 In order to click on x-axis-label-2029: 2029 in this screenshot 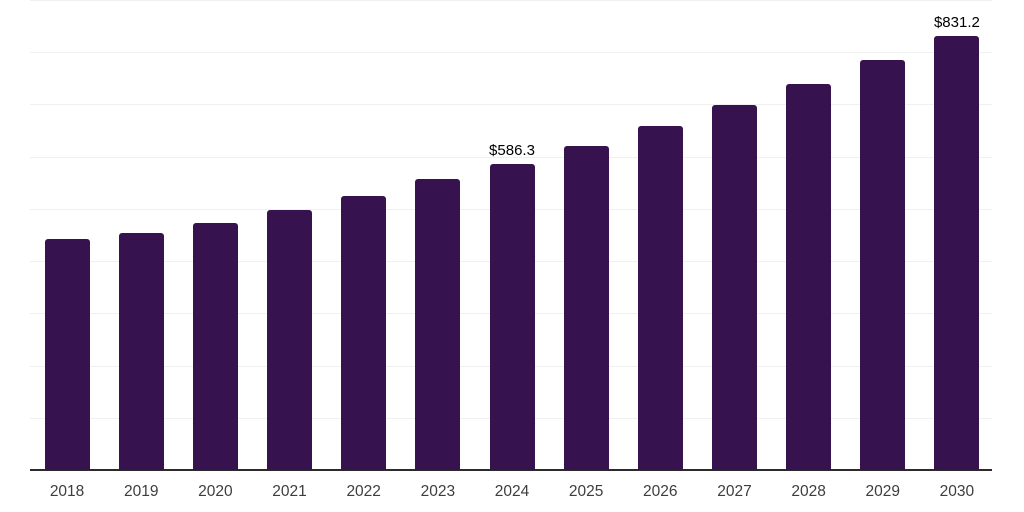, I will do `click(882, 491)`.